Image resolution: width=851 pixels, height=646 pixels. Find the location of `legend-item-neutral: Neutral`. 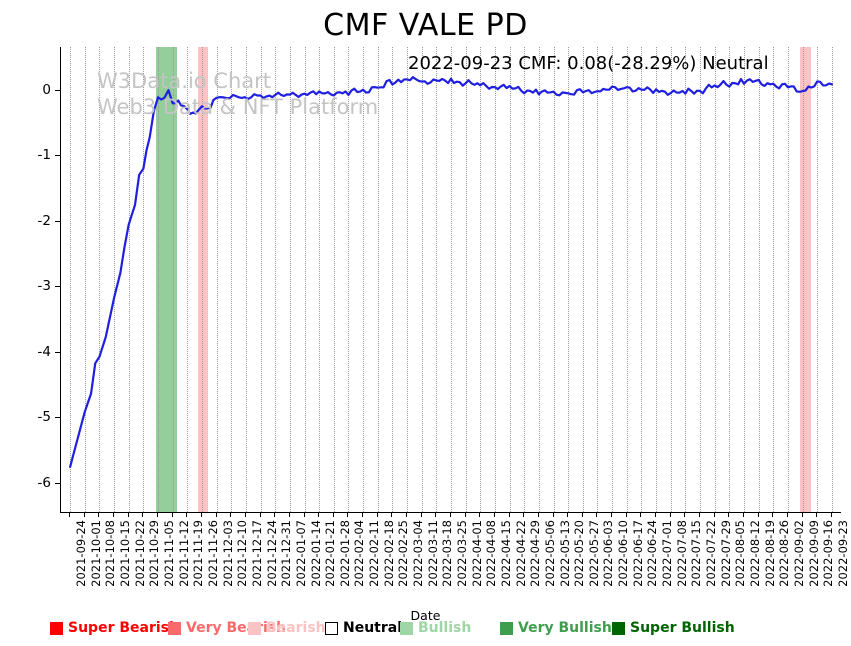

legend-item-neutral: Neutral is located at coordinates (363, 628).